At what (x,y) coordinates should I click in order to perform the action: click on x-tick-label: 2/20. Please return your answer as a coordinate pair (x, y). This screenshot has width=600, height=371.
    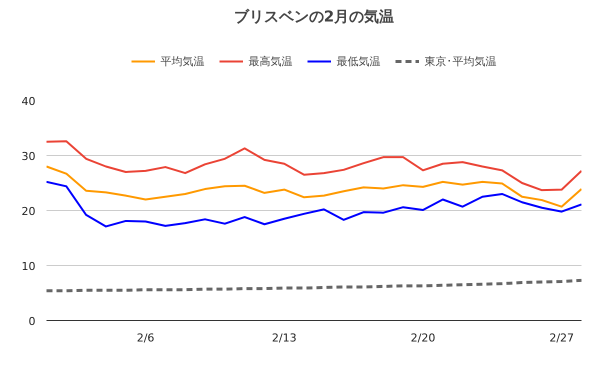
    Looking at the image, I should click on (423, 338).